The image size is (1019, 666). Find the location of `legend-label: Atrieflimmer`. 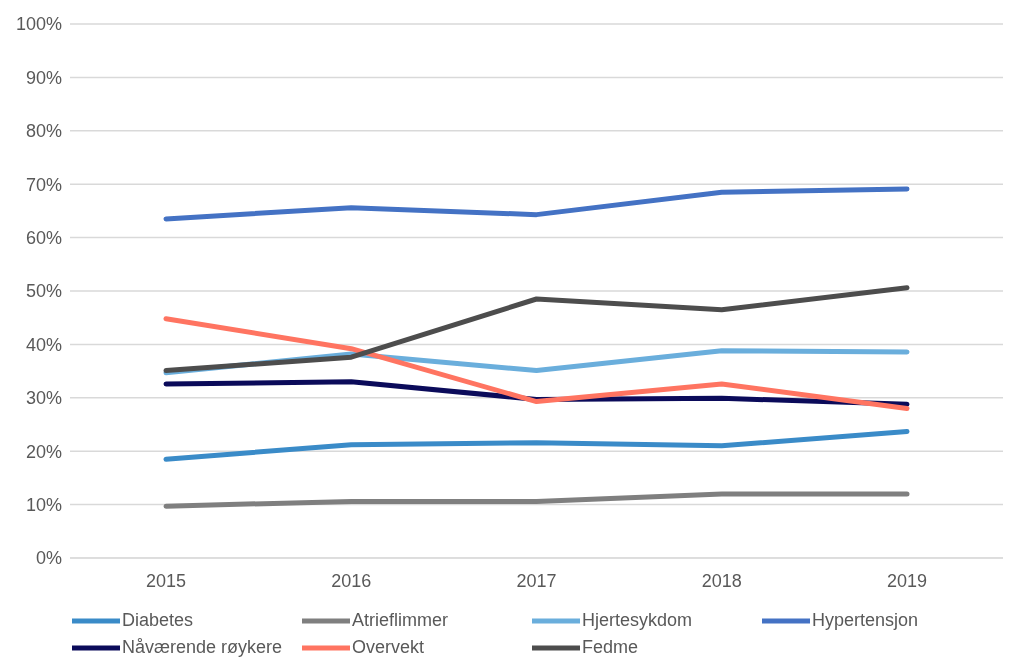

legend-label: Atrieflimmer is located at coordinates (400, 620).